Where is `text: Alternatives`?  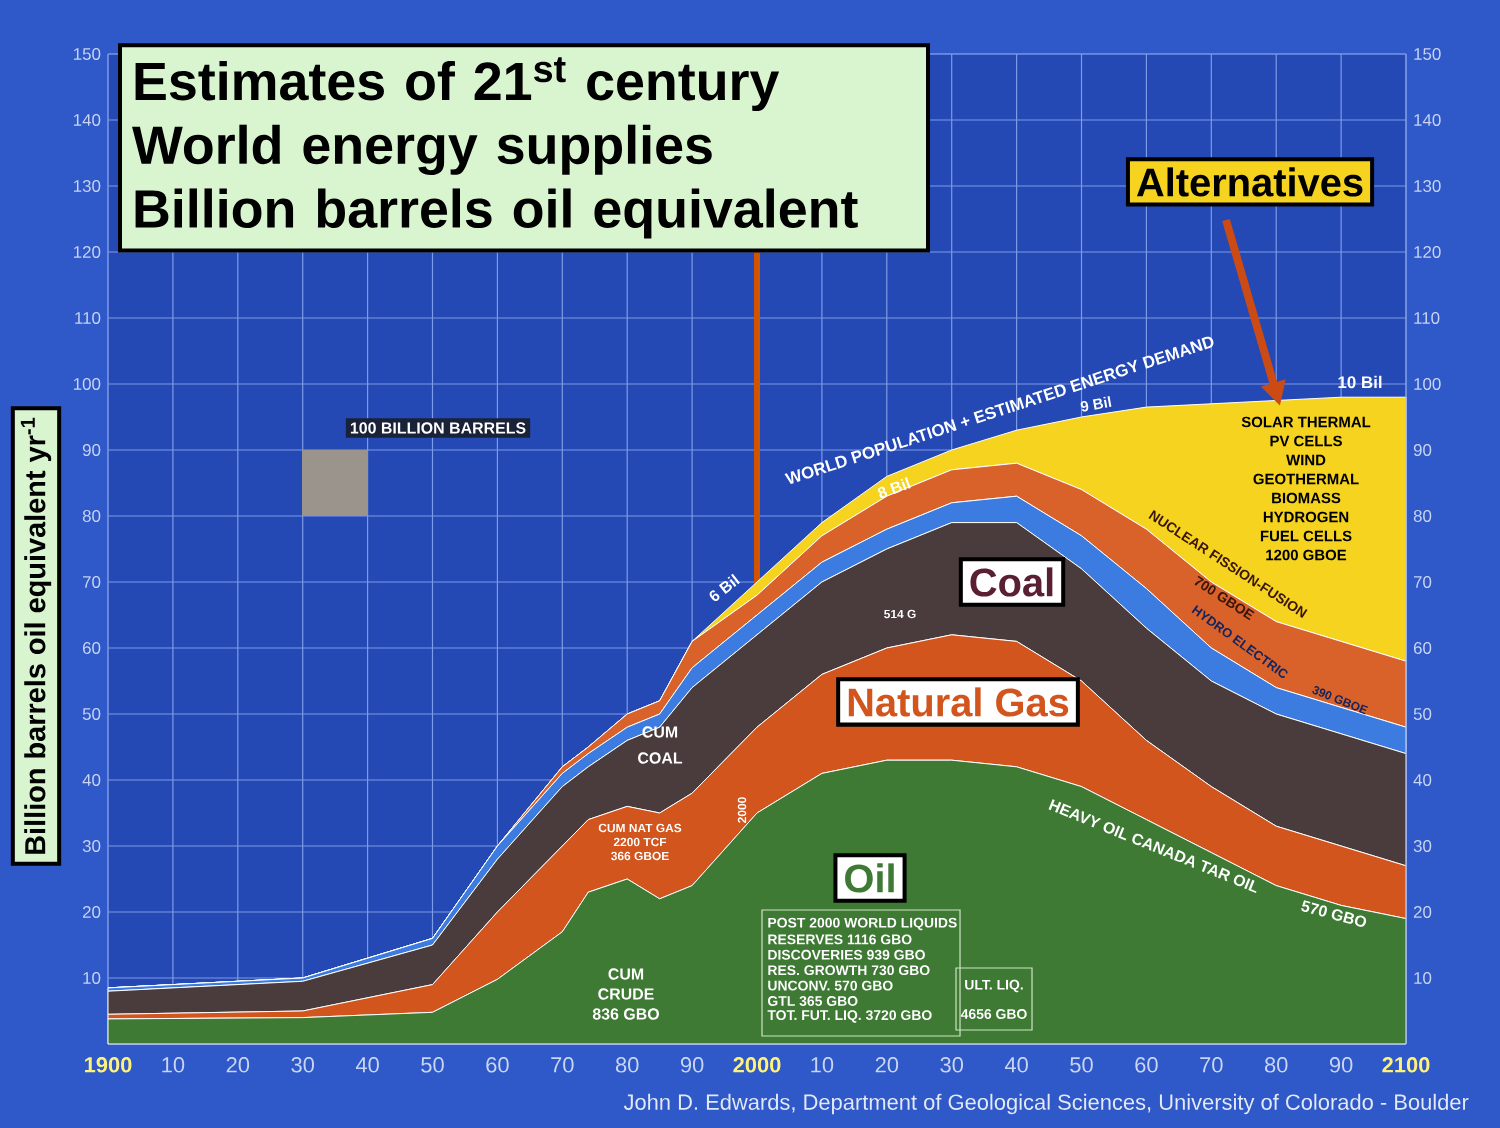
text: Alternatives is located at coordinates (1249, 182).